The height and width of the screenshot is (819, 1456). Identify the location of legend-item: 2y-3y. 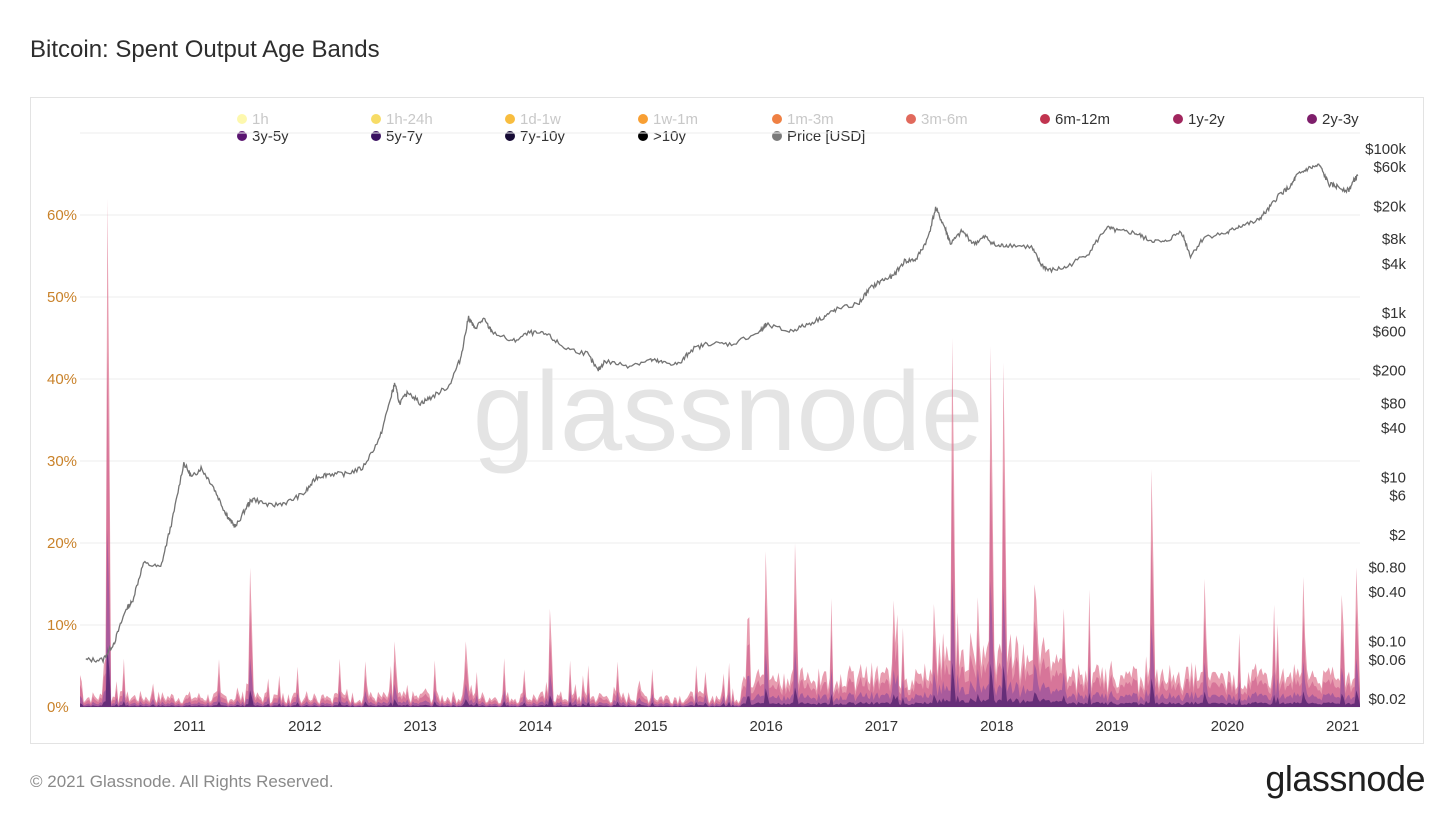
(1333, 119).